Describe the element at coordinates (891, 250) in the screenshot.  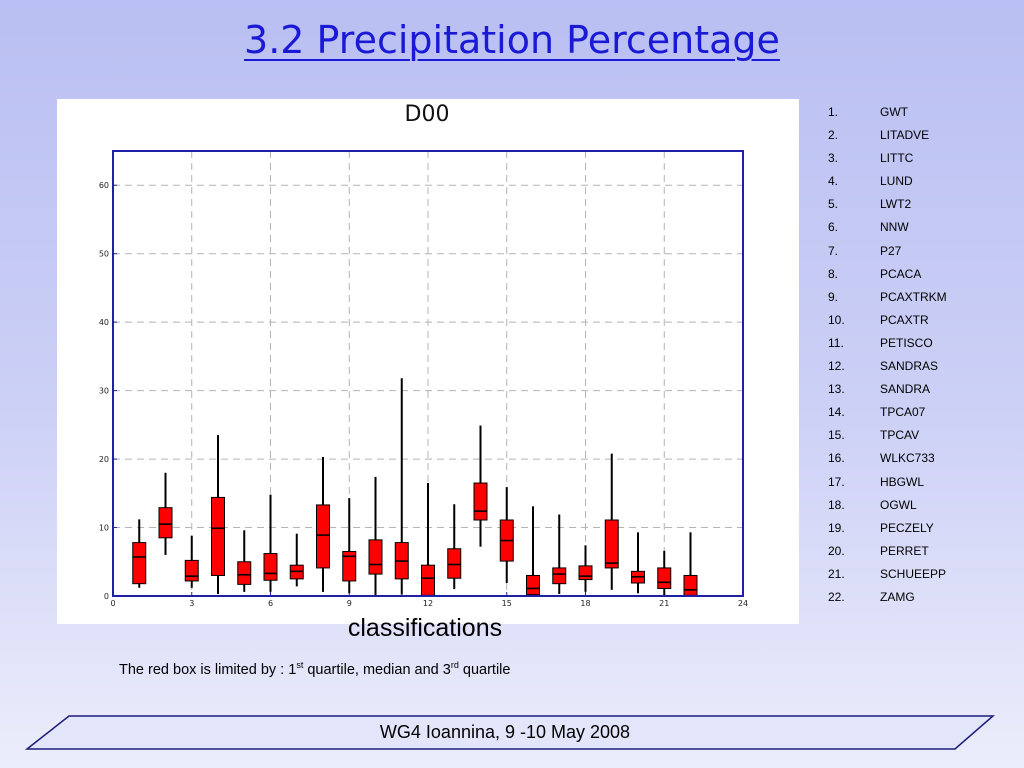
I see `legend-label: P27` at that location.